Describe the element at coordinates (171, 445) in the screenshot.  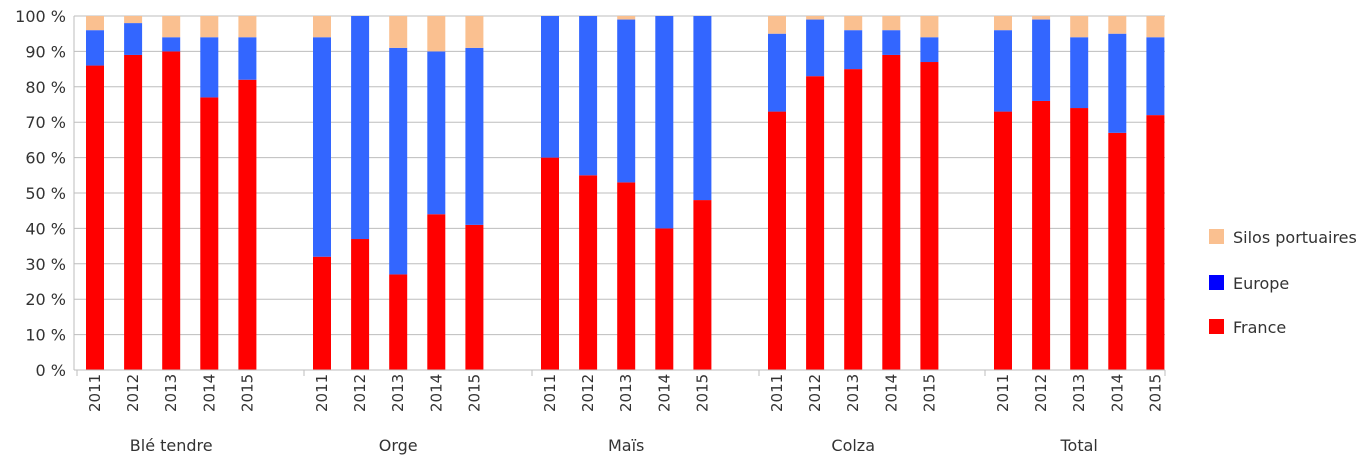
I see `x-group-label: Blé tendre` at that location.